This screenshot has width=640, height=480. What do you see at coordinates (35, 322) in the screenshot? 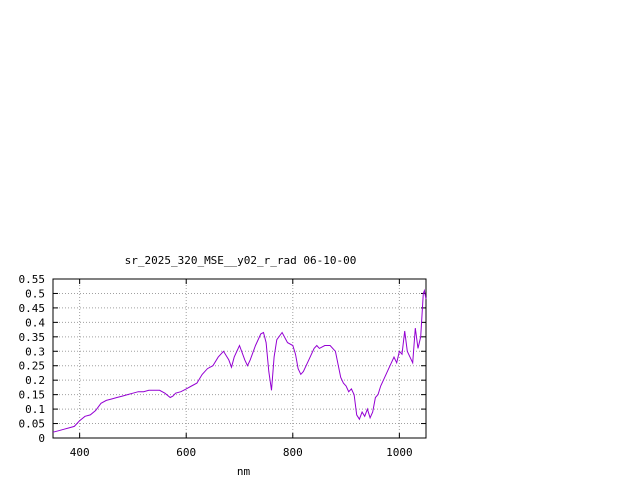
I see `y-tick-label: 0.4` at bounding box center [35, 322].